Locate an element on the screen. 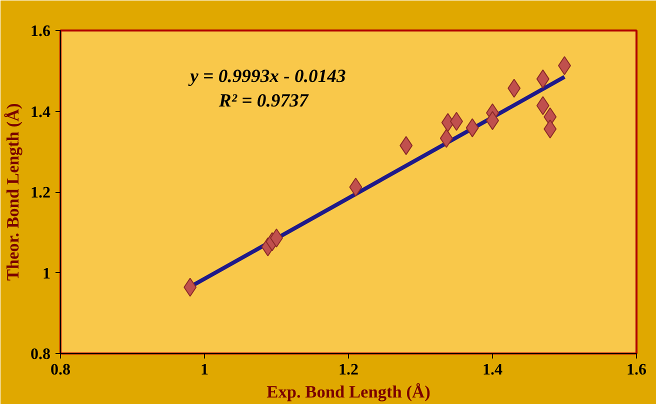 The width and height of the screenshot is (656, 404). x-tick-label: 1.2 is located at coordinates (348, 370).